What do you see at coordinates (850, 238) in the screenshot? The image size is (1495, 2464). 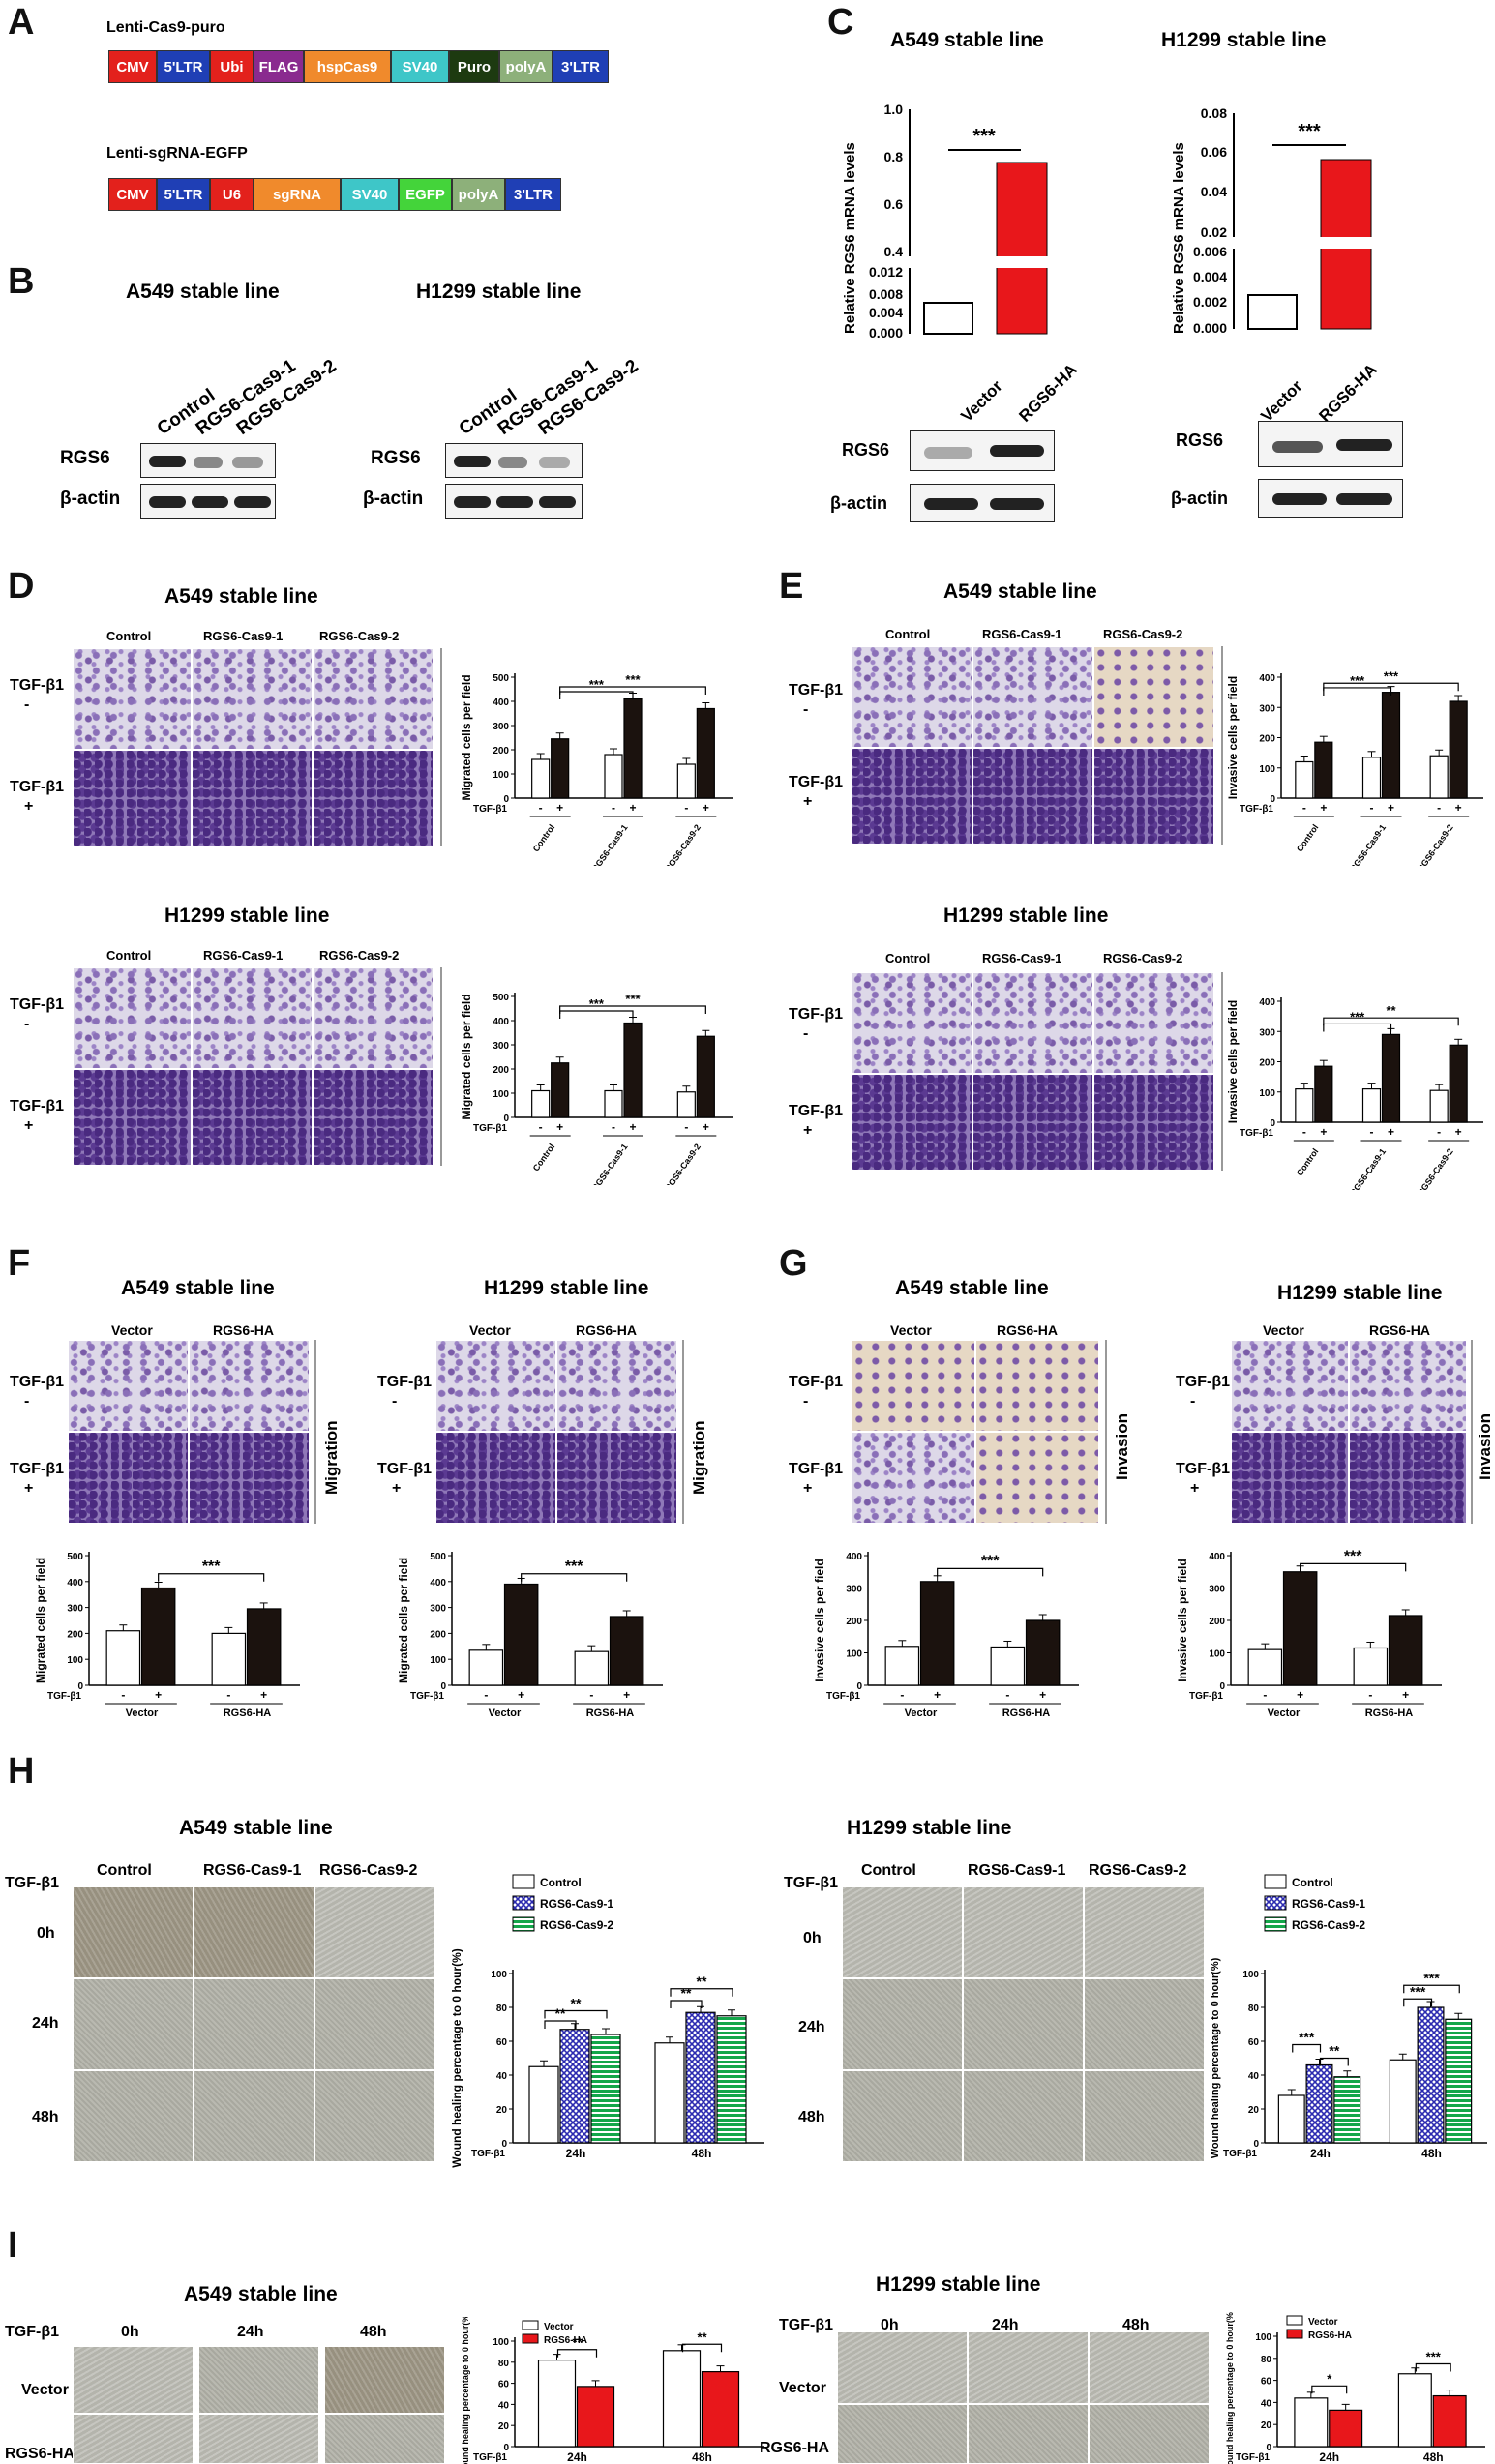 I see `c-a549-ylabel: Relative RGS6 mRNA levels` at bounding box center [850, 238].